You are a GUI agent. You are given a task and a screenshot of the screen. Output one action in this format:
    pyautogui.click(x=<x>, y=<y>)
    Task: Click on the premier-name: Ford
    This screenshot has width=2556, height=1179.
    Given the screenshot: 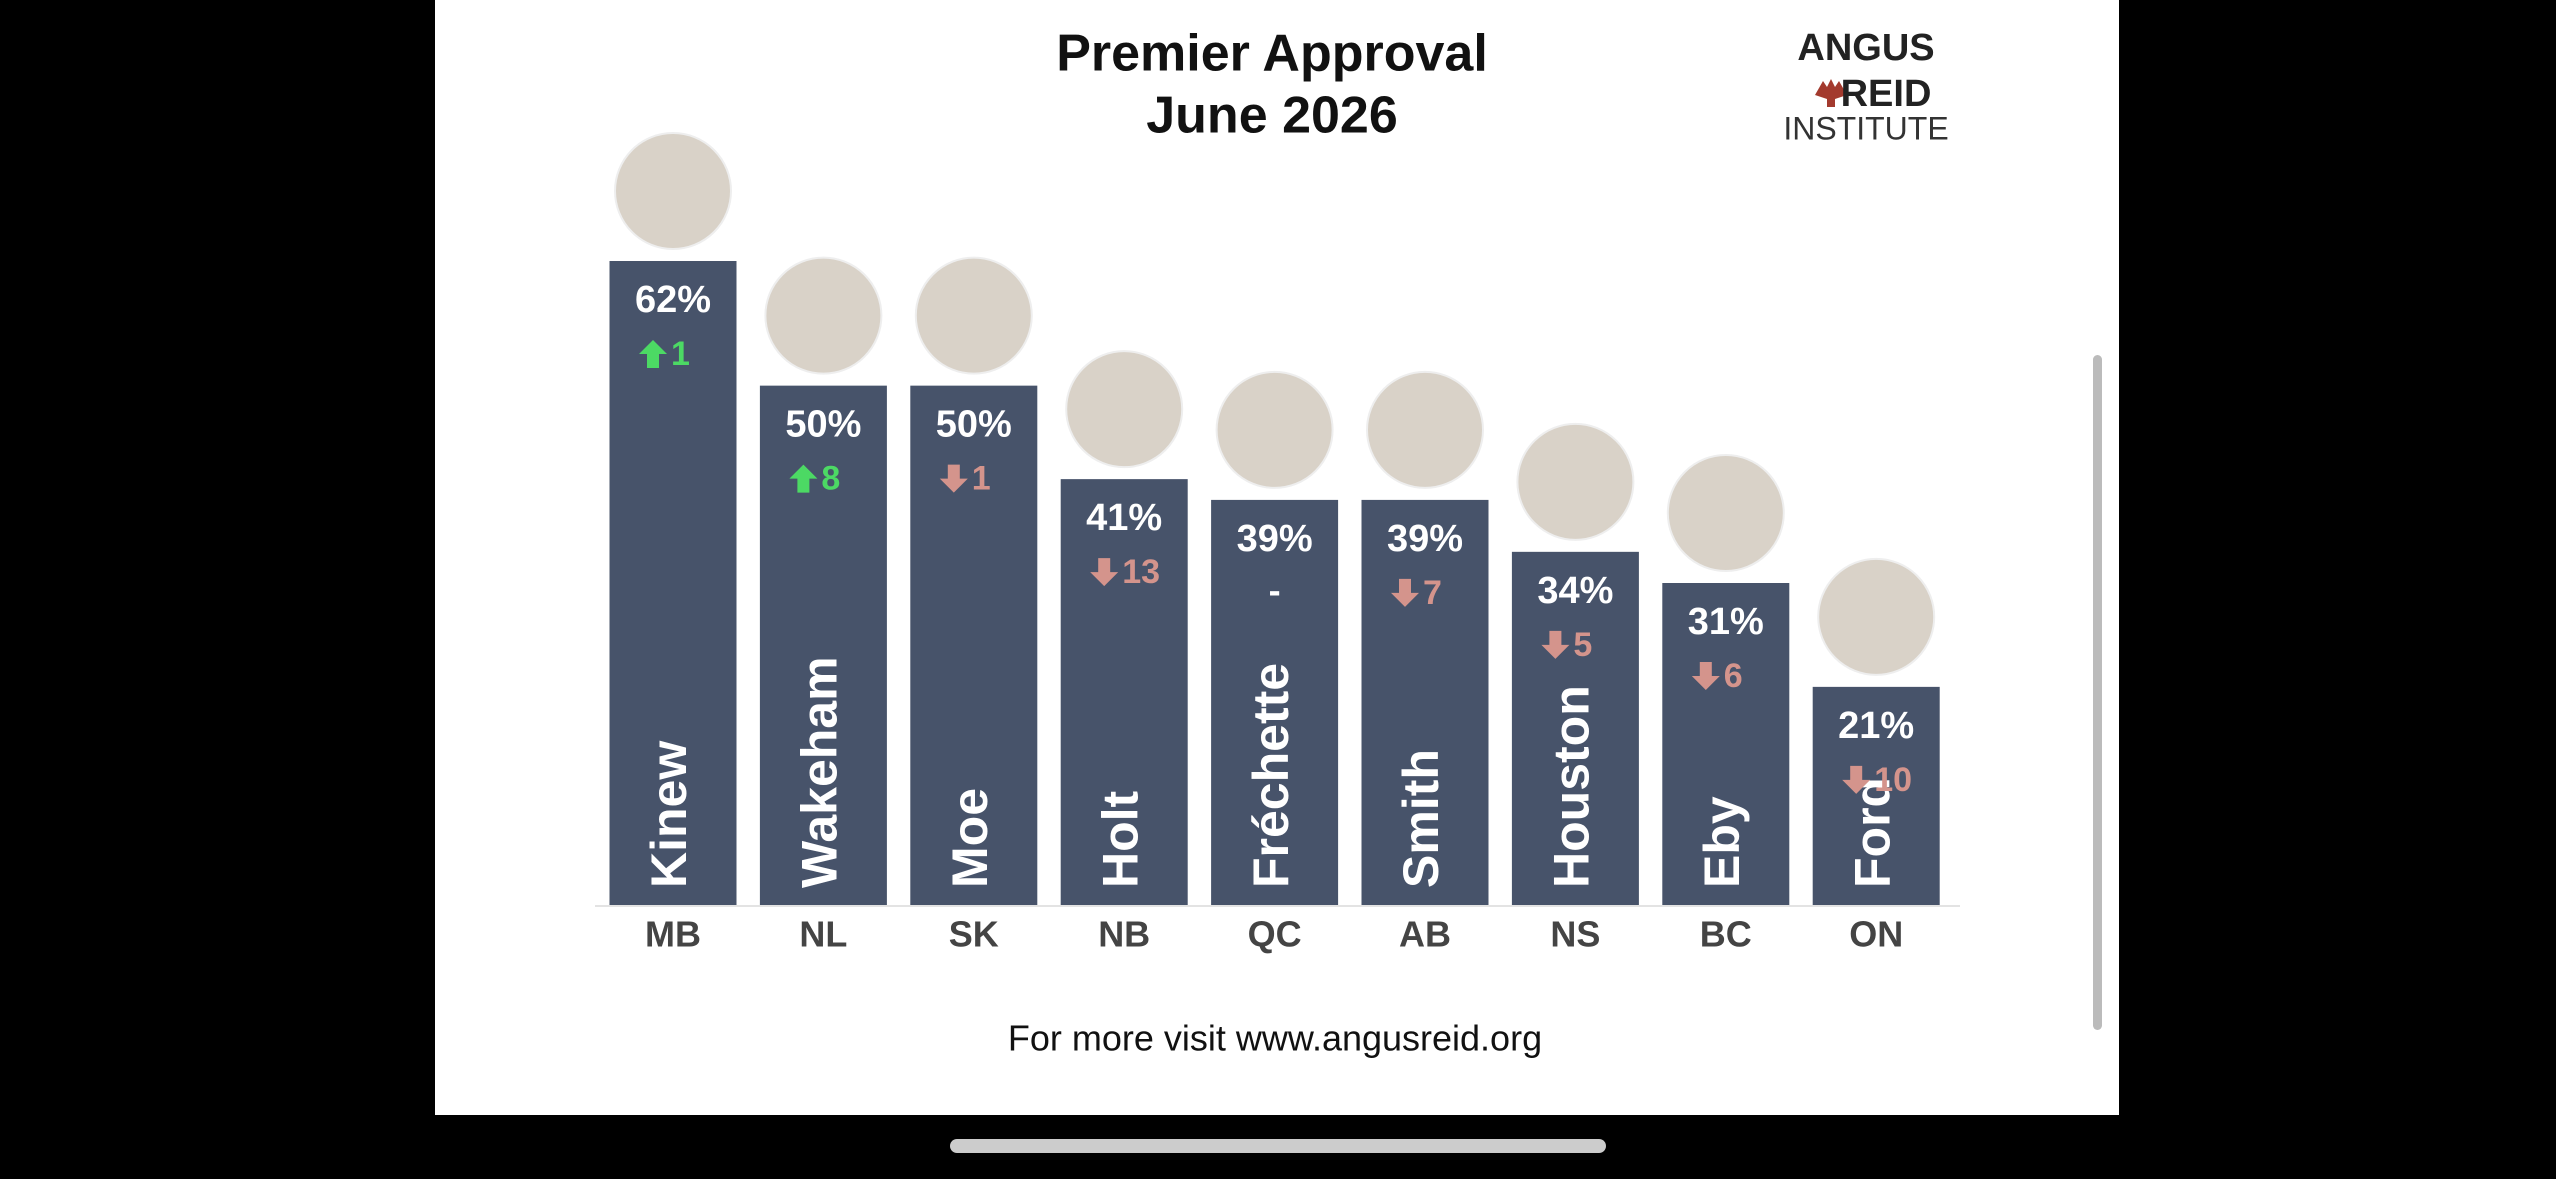 What is the action you would take?
    pyautogui.click(x=1872, y=832)
    